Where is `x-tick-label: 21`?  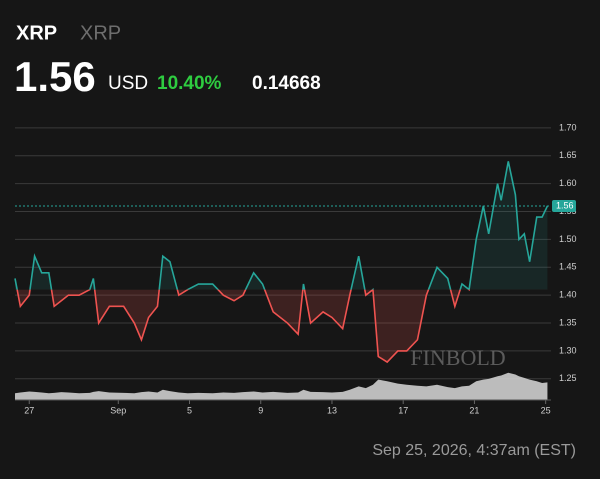 x-tick-label: 21 is located at coordinates (474, 410).